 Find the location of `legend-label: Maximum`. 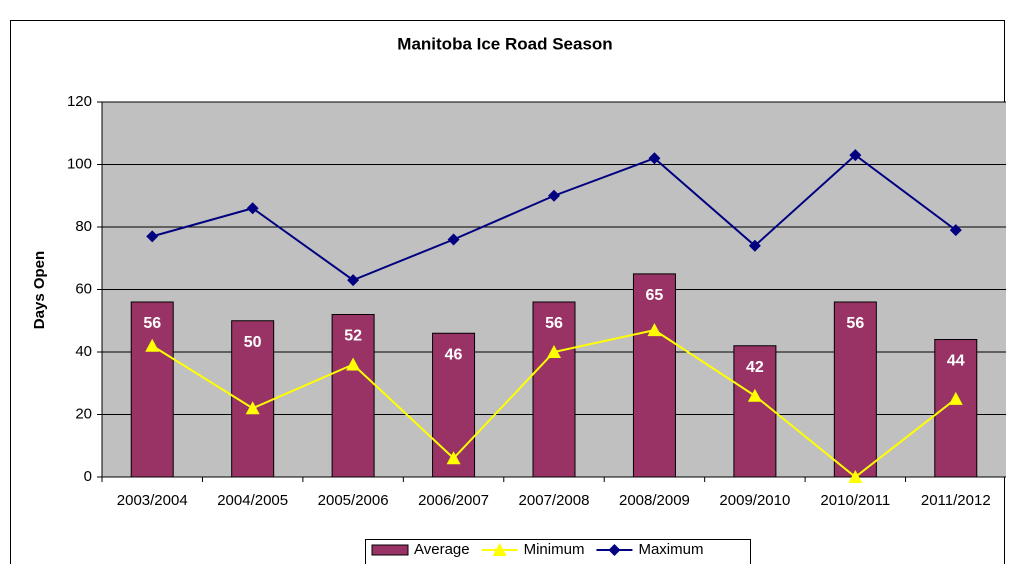

legend-label: Maximum is located at coordinates (670, 549).